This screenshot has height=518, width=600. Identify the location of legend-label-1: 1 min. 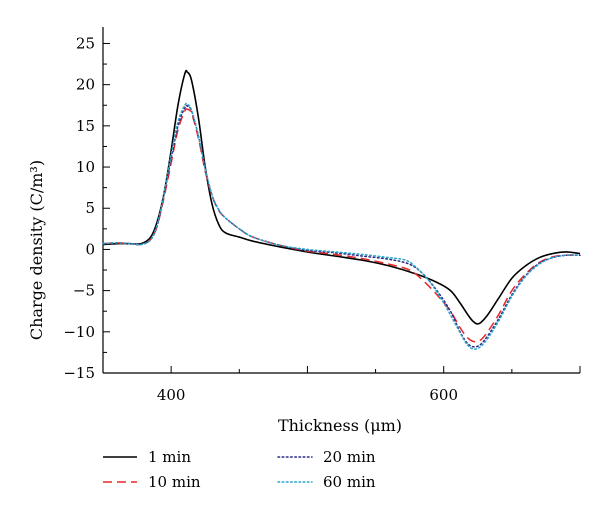
(169, 457).